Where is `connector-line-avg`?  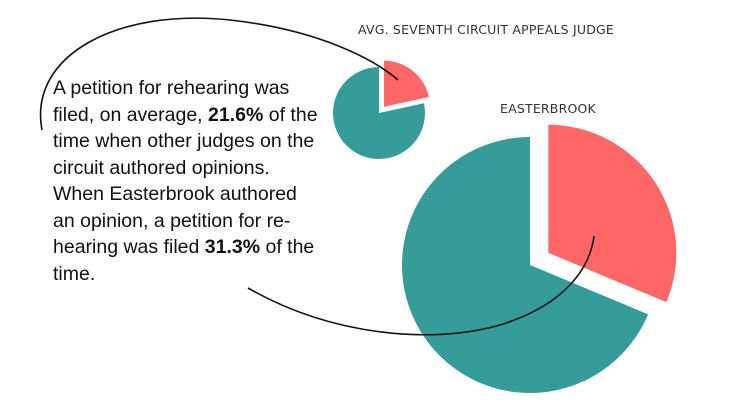 connector-line-avg is located at coordinates (219, 74).